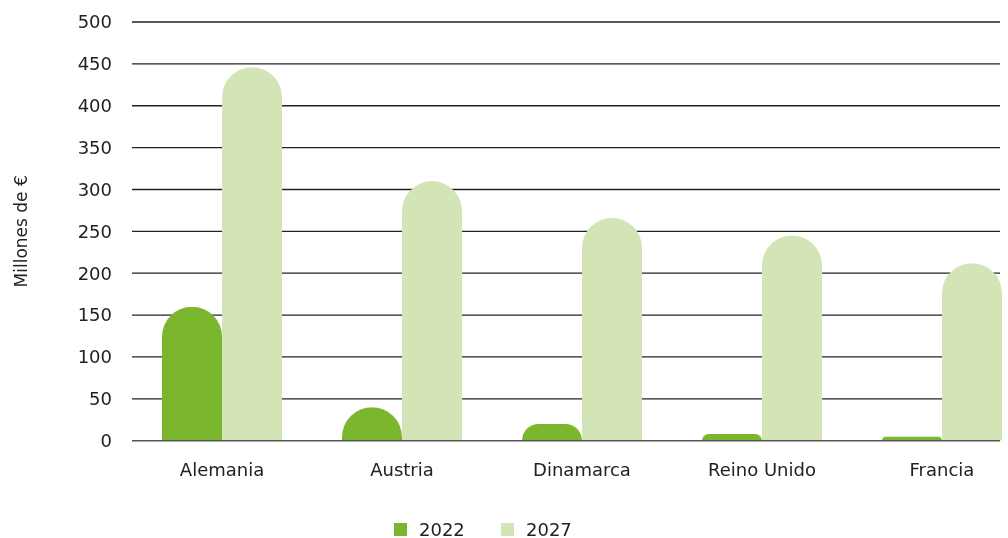 The width and height of the screenshot is (1008, 538). Describe the element at coordinates (942, 469) in the screenshot. I see `x-tick-label: Francia` at that location.